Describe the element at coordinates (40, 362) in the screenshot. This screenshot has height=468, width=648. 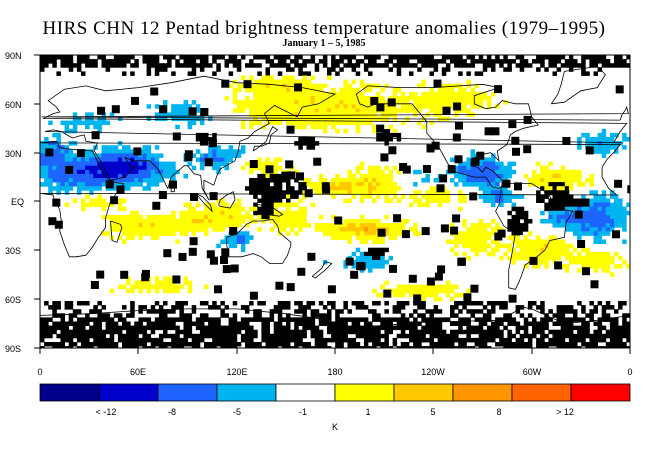
I see `lon-tick-0w: 0` at that location.